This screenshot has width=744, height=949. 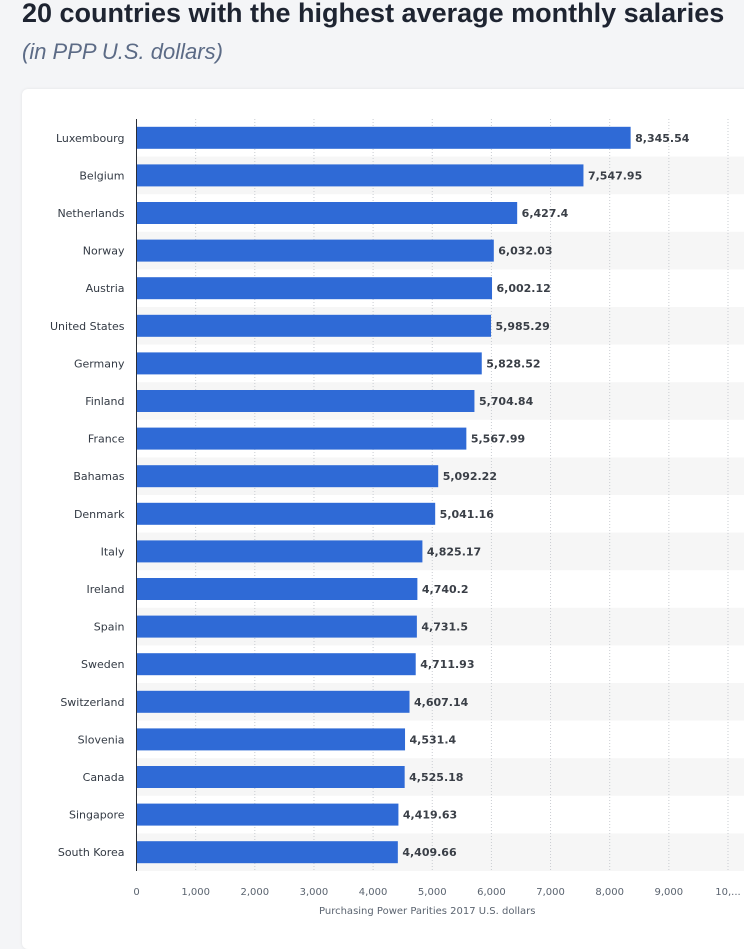 I want to click on value-label: 4,409.66, so click(x=429, y=852).